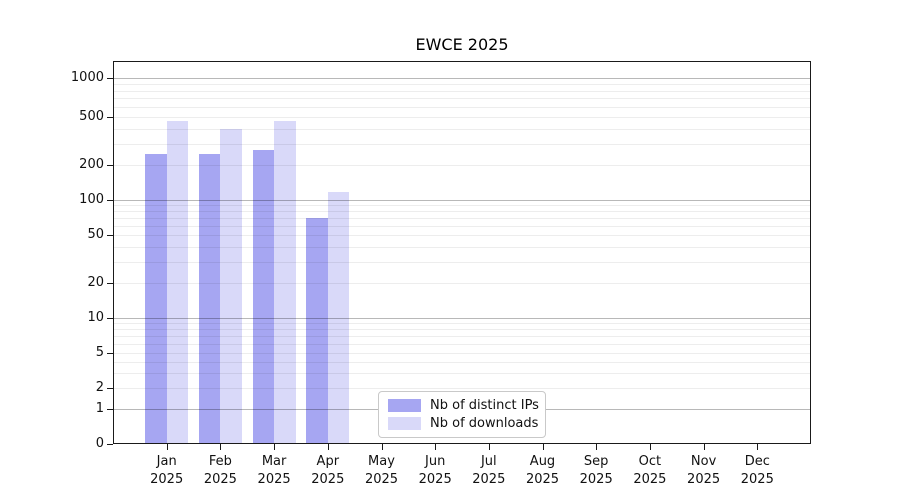  I want to click on x-tick-month: Mar, so click(274, 461).